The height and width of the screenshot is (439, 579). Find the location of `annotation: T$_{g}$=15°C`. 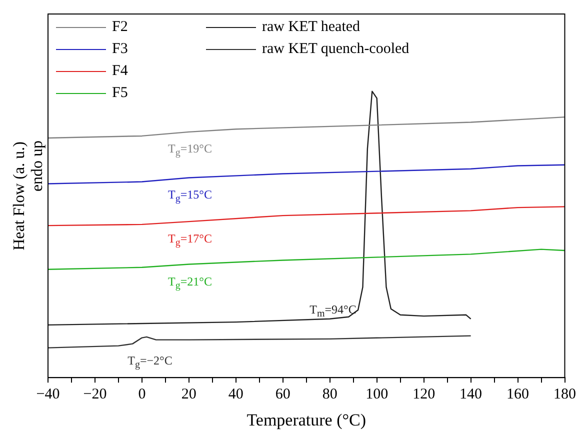

annotation: T$_{g}$=15°C is located at coordinates (190, 196).